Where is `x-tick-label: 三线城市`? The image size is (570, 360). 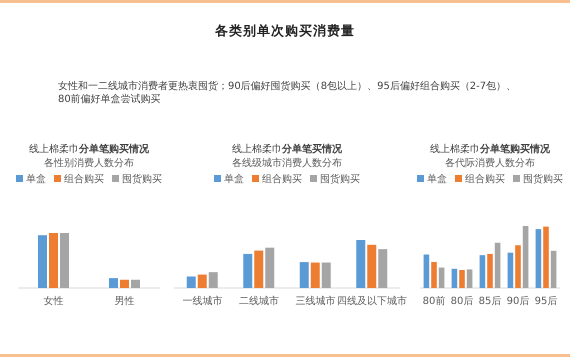 x-tick-label: 三线城市 is located at coordinates (315, 301).